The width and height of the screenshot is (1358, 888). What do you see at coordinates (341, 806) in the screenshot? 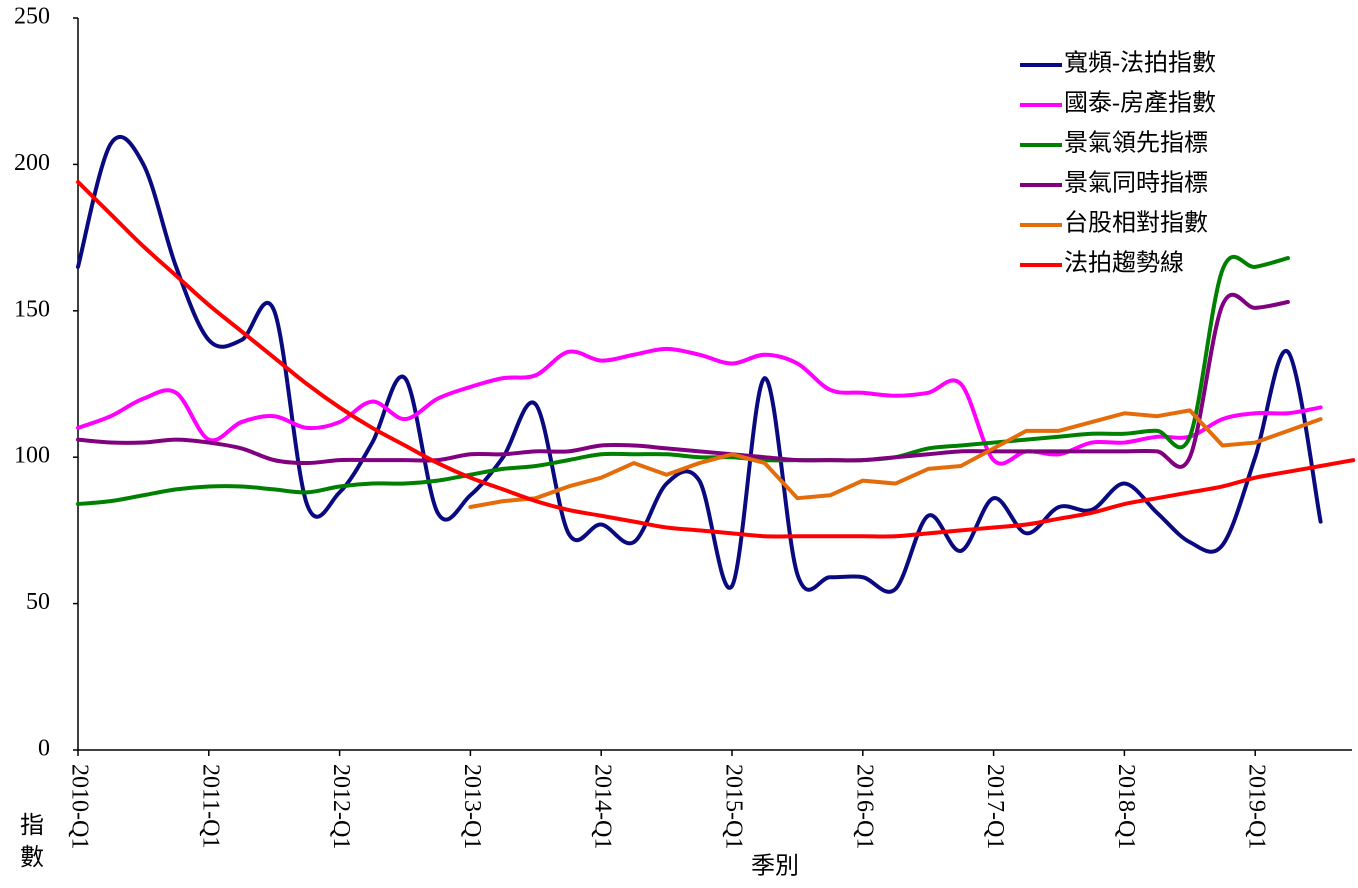
I see `x-tick-label: 2012-Q1` at bounding box center [341, 806].